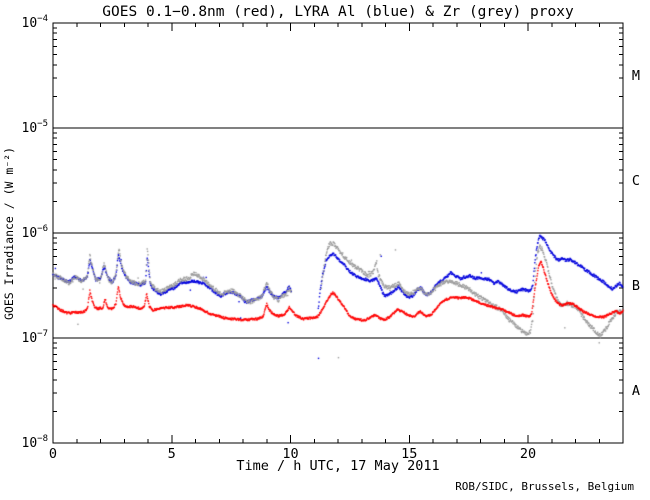  I want to click on credit-text: ROB/SIDC, Brussels, Belgium, so click(544, 486).